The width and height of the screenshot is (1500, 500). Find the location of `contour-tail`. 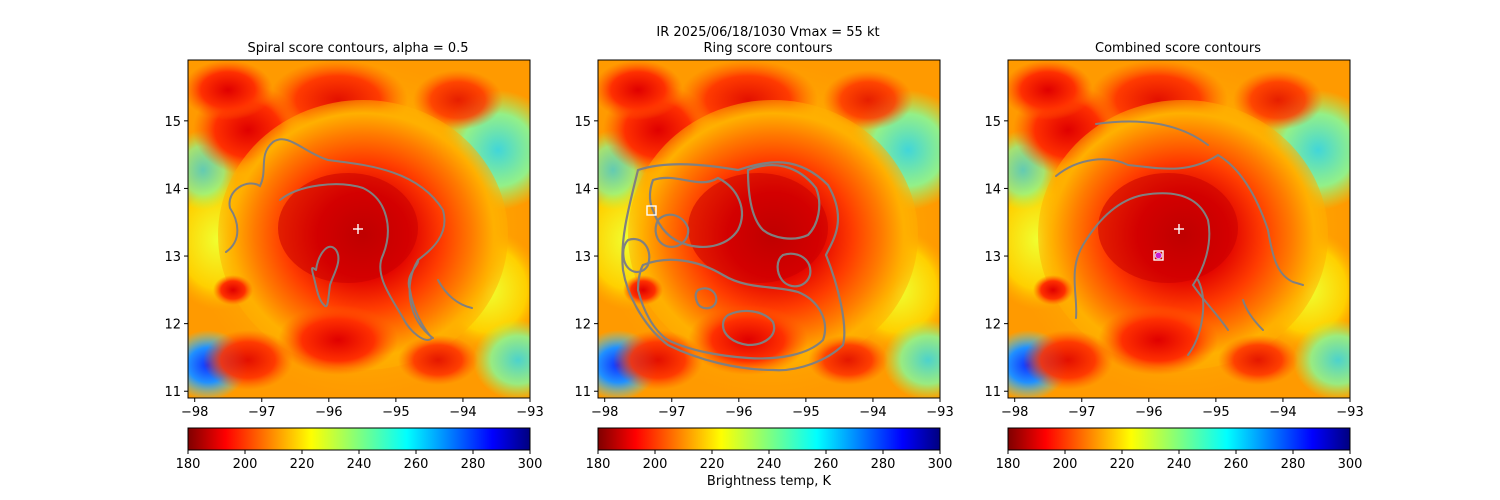

contour-tail is located at coordinates (1253, 315).